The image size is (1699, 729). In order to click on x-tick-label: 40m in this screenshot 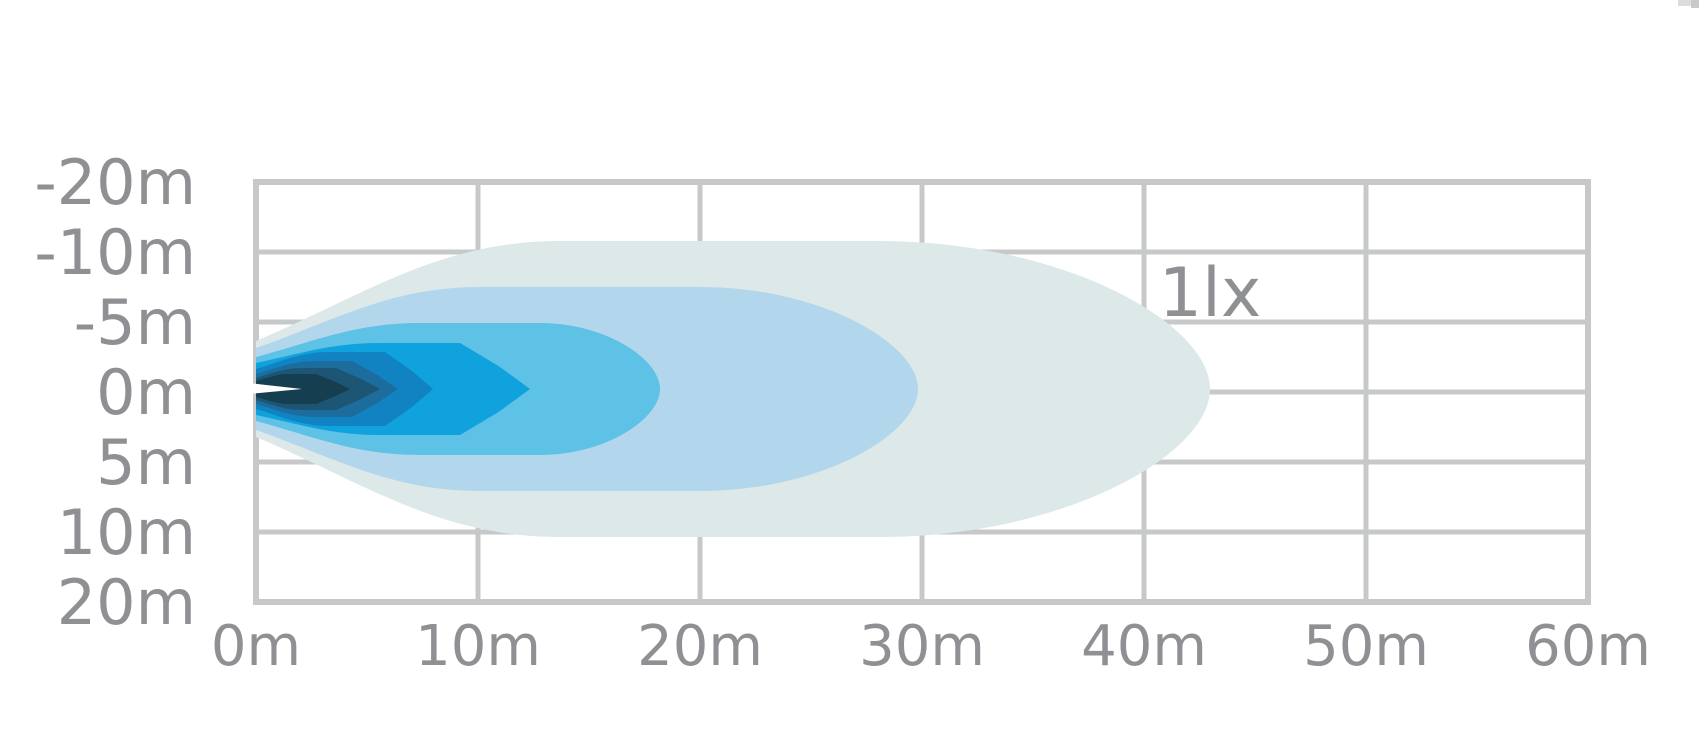, I will do `click(1144, 646)`.